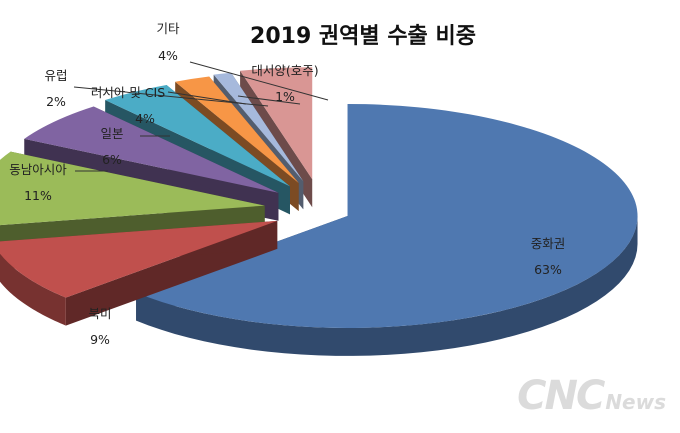 The height and width of the screenshot is (433, 680). I want to click on chart-title: 2019 권역별 수출 비중, so click(363, 36).